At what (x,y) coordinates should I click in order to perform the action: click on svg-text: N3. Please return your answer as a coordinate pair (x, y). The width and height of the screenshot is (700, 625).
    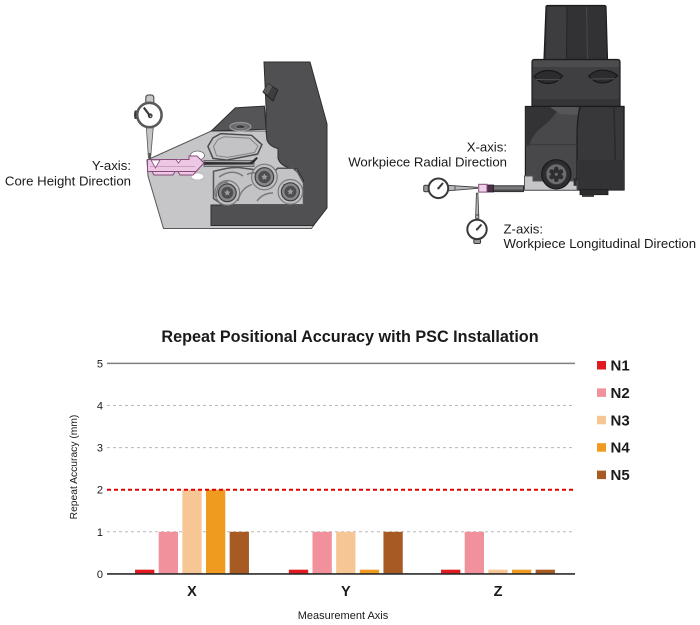
    Looking at the image, I should click on (620, 420).